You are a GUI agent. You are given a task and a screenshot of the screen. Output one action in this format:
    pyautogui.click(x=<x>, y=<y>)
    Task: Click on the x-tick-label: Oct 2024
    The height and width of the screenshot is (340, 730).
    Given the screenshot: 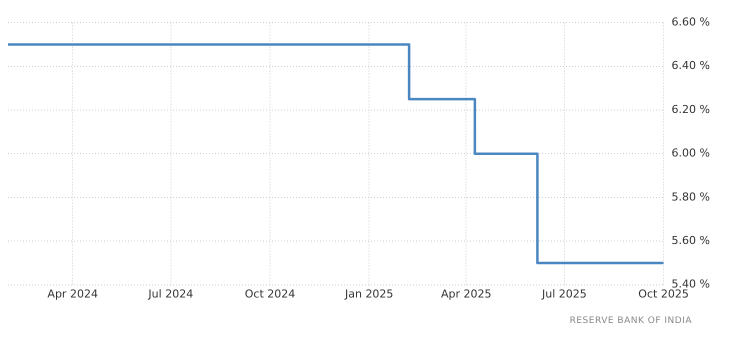 What is the action you would take?
    pyautogui.click(x=270, y=293)
    